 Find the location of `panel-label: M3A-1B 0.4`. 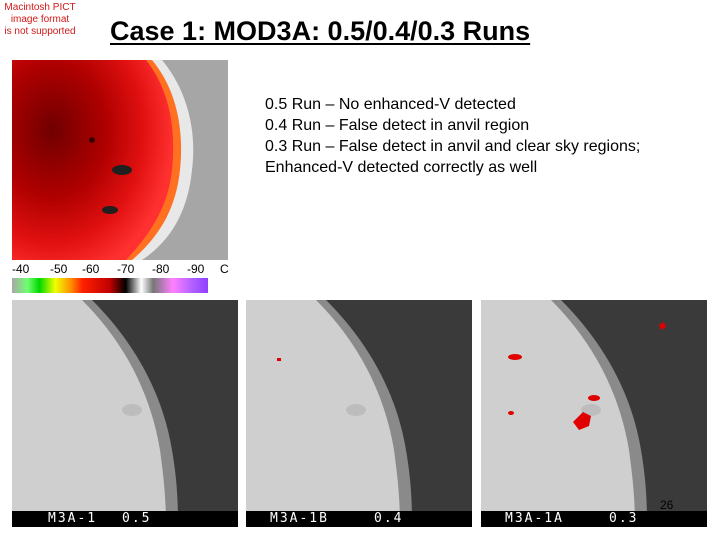

panel-label: M3A-1B 0.4 is located at coordinates (359, 519).